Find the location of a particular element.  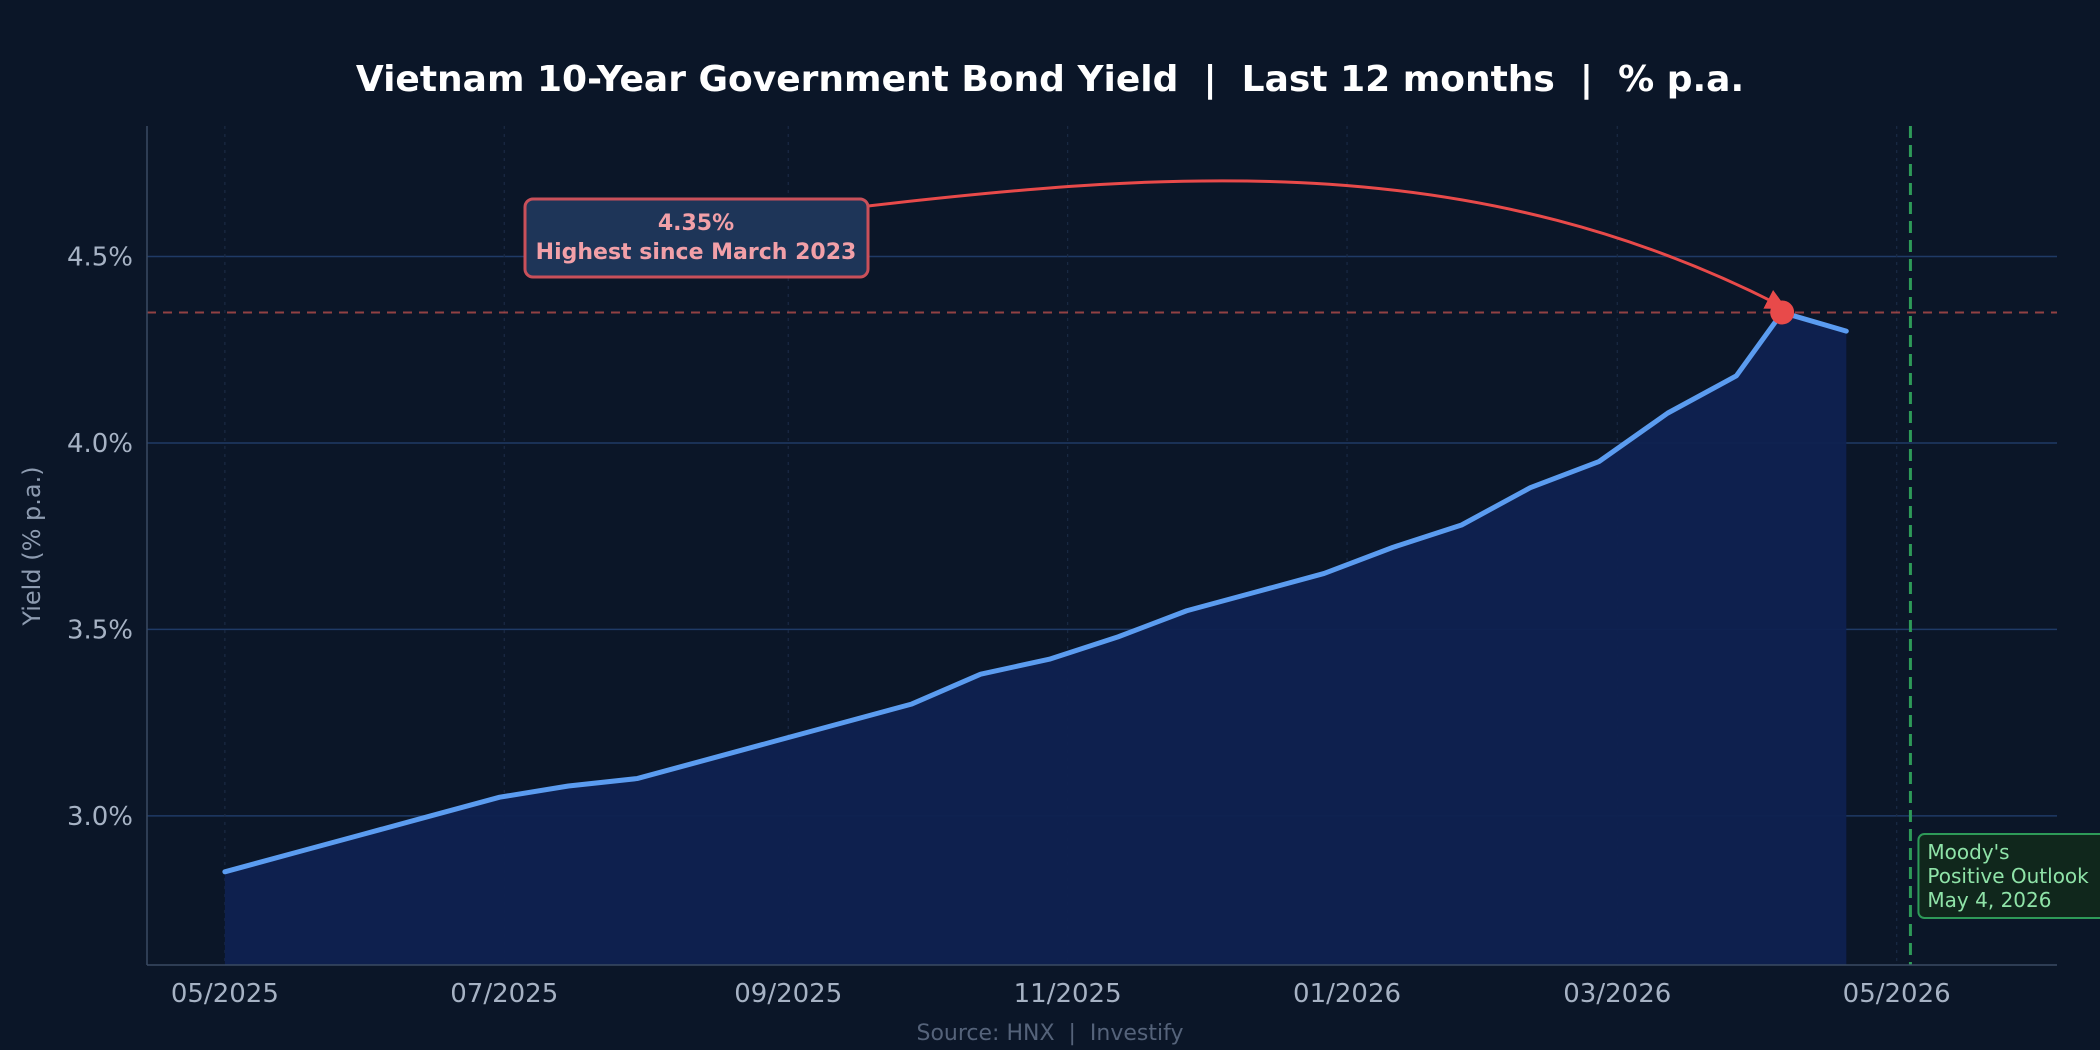

y-tick-labels: 3.0% 3.5% 4.0% 4.5% is located at coordinates (100, 537).